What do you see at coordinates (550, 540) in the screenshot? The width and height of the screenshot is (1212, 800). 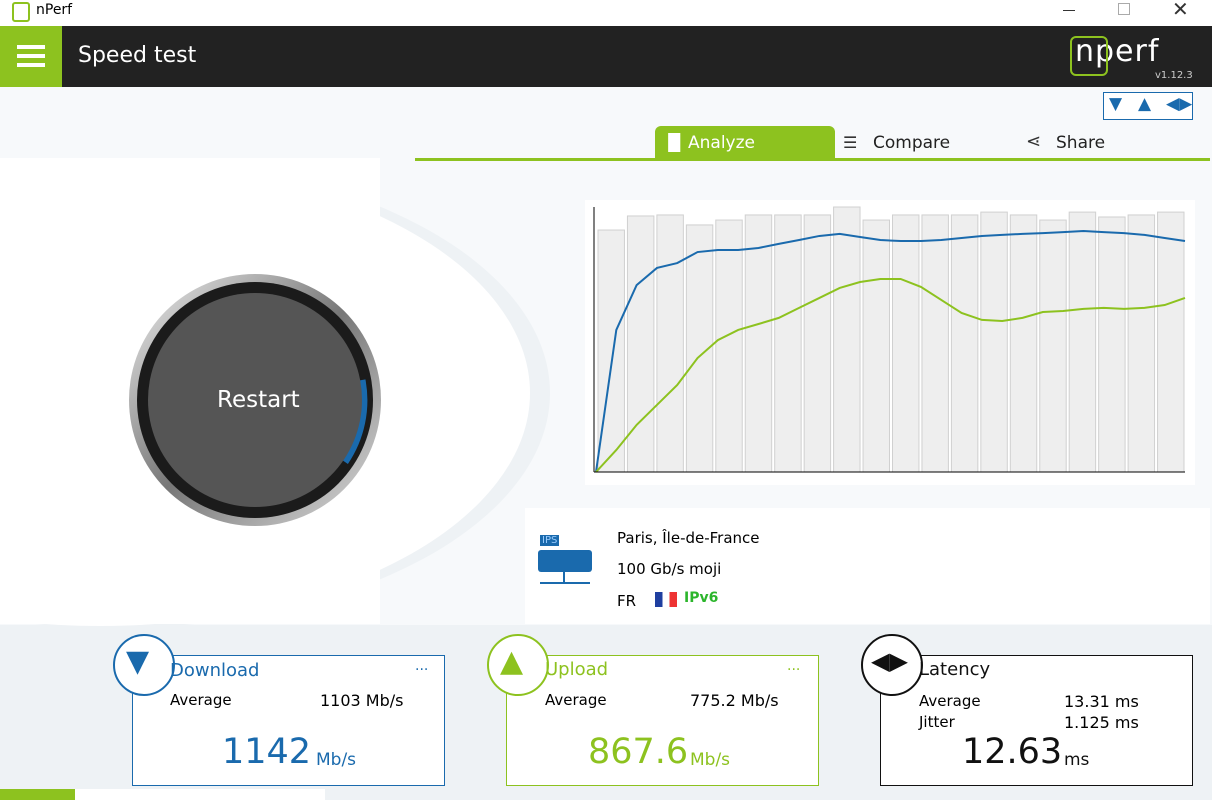 I see `server-badge: IPS` at bounding box center [550, 540].